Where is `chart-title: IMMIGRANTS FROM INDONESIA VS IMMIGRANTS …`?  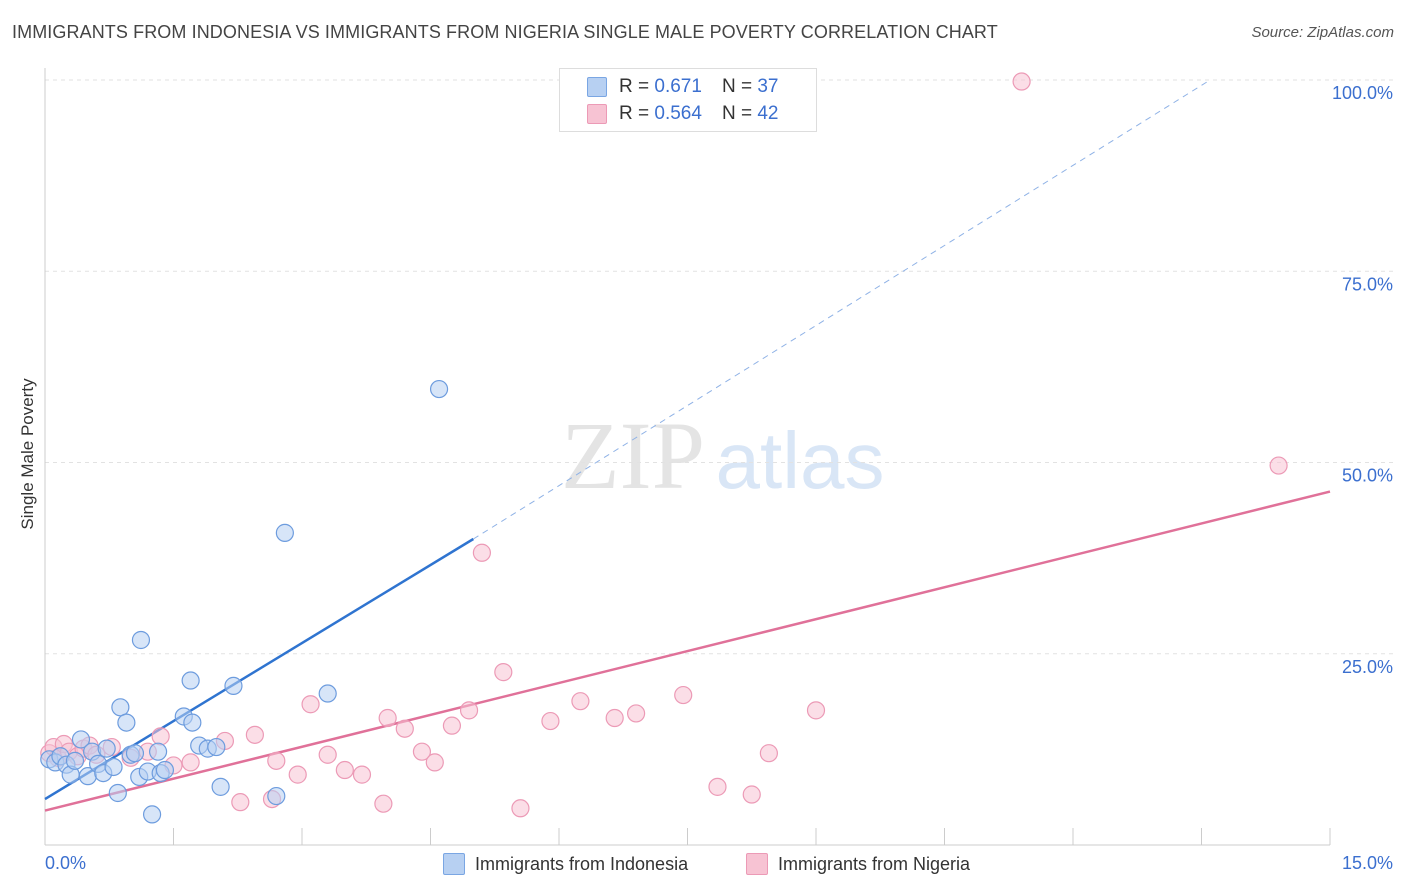
chart-title: IMMIGRANTS FROM INDONESIA VS IMMIGRANTS … is located at coordinates (505, 32).